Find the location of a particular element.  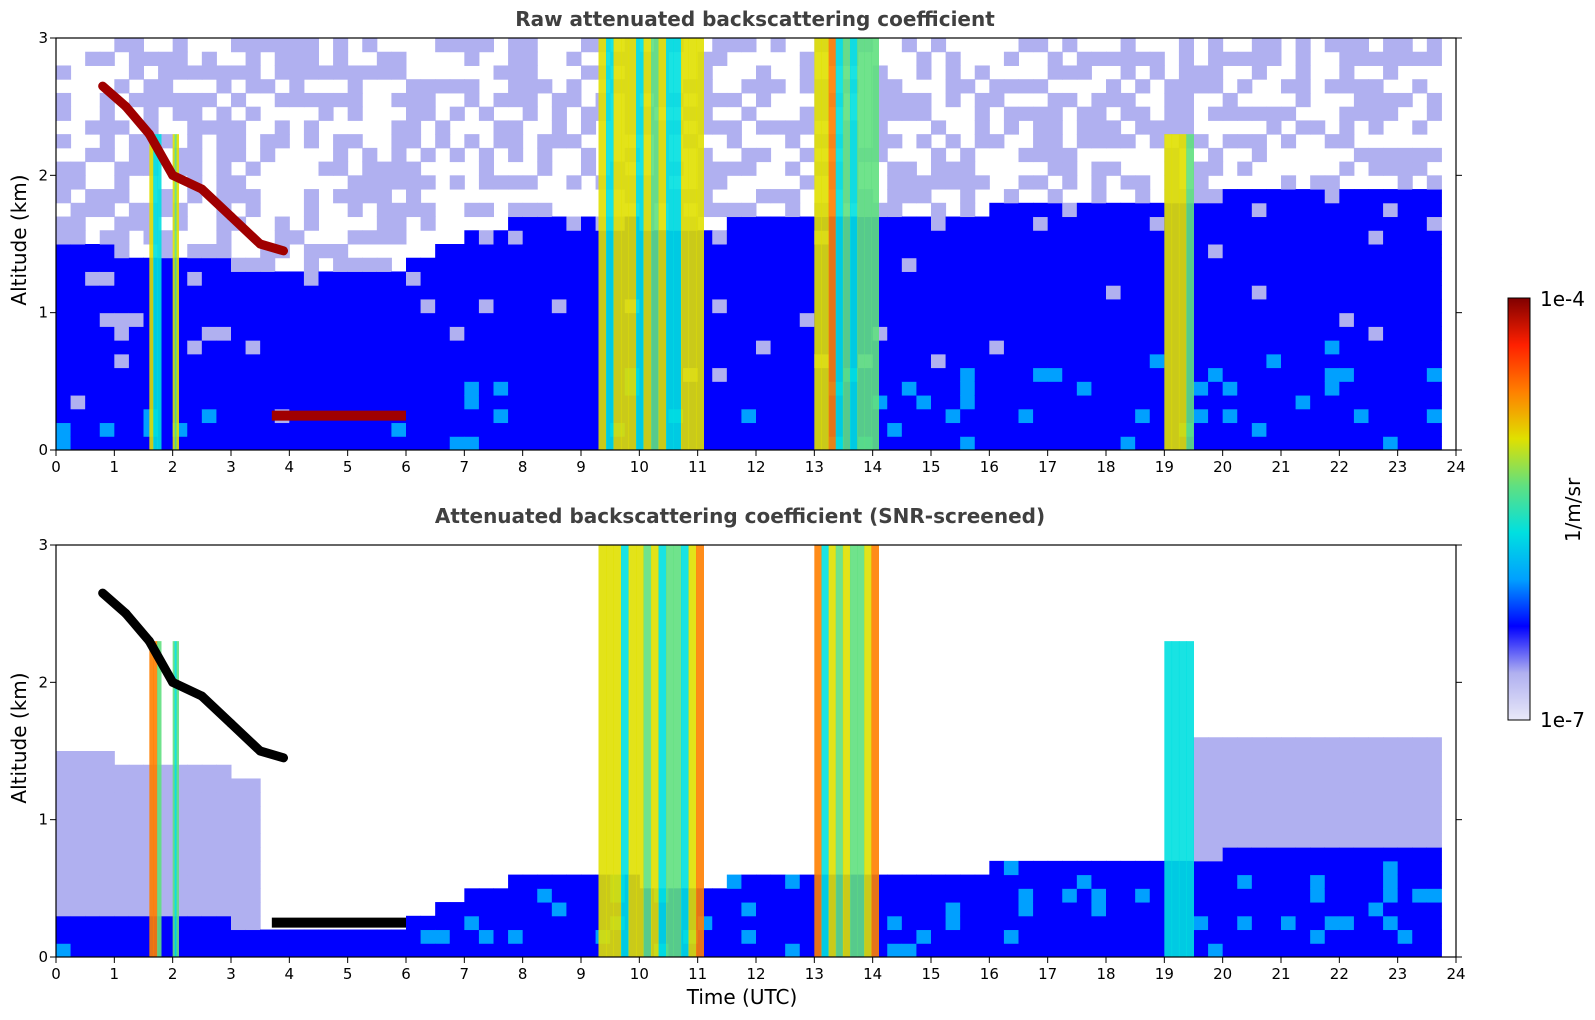

precip-column is located at coordinates (1182, 799).